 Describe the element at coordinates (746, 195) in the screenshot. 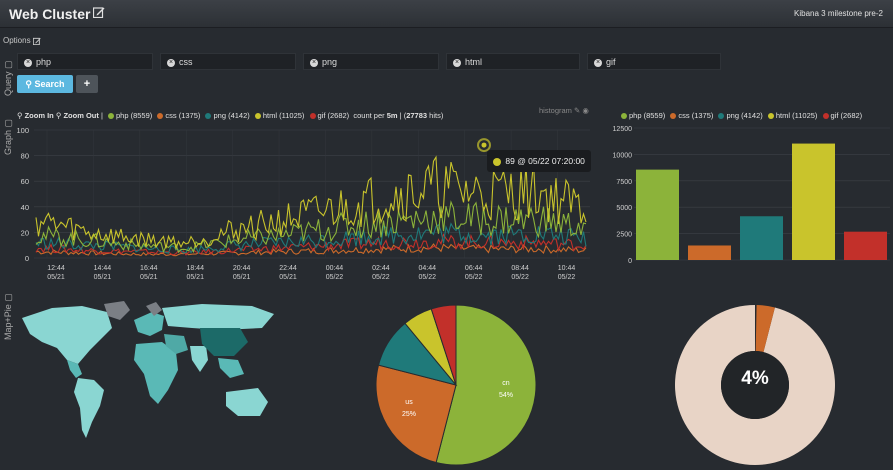

I see `terms-bar-chart: 0 2500 5000 7500 10000 12500` at that location.